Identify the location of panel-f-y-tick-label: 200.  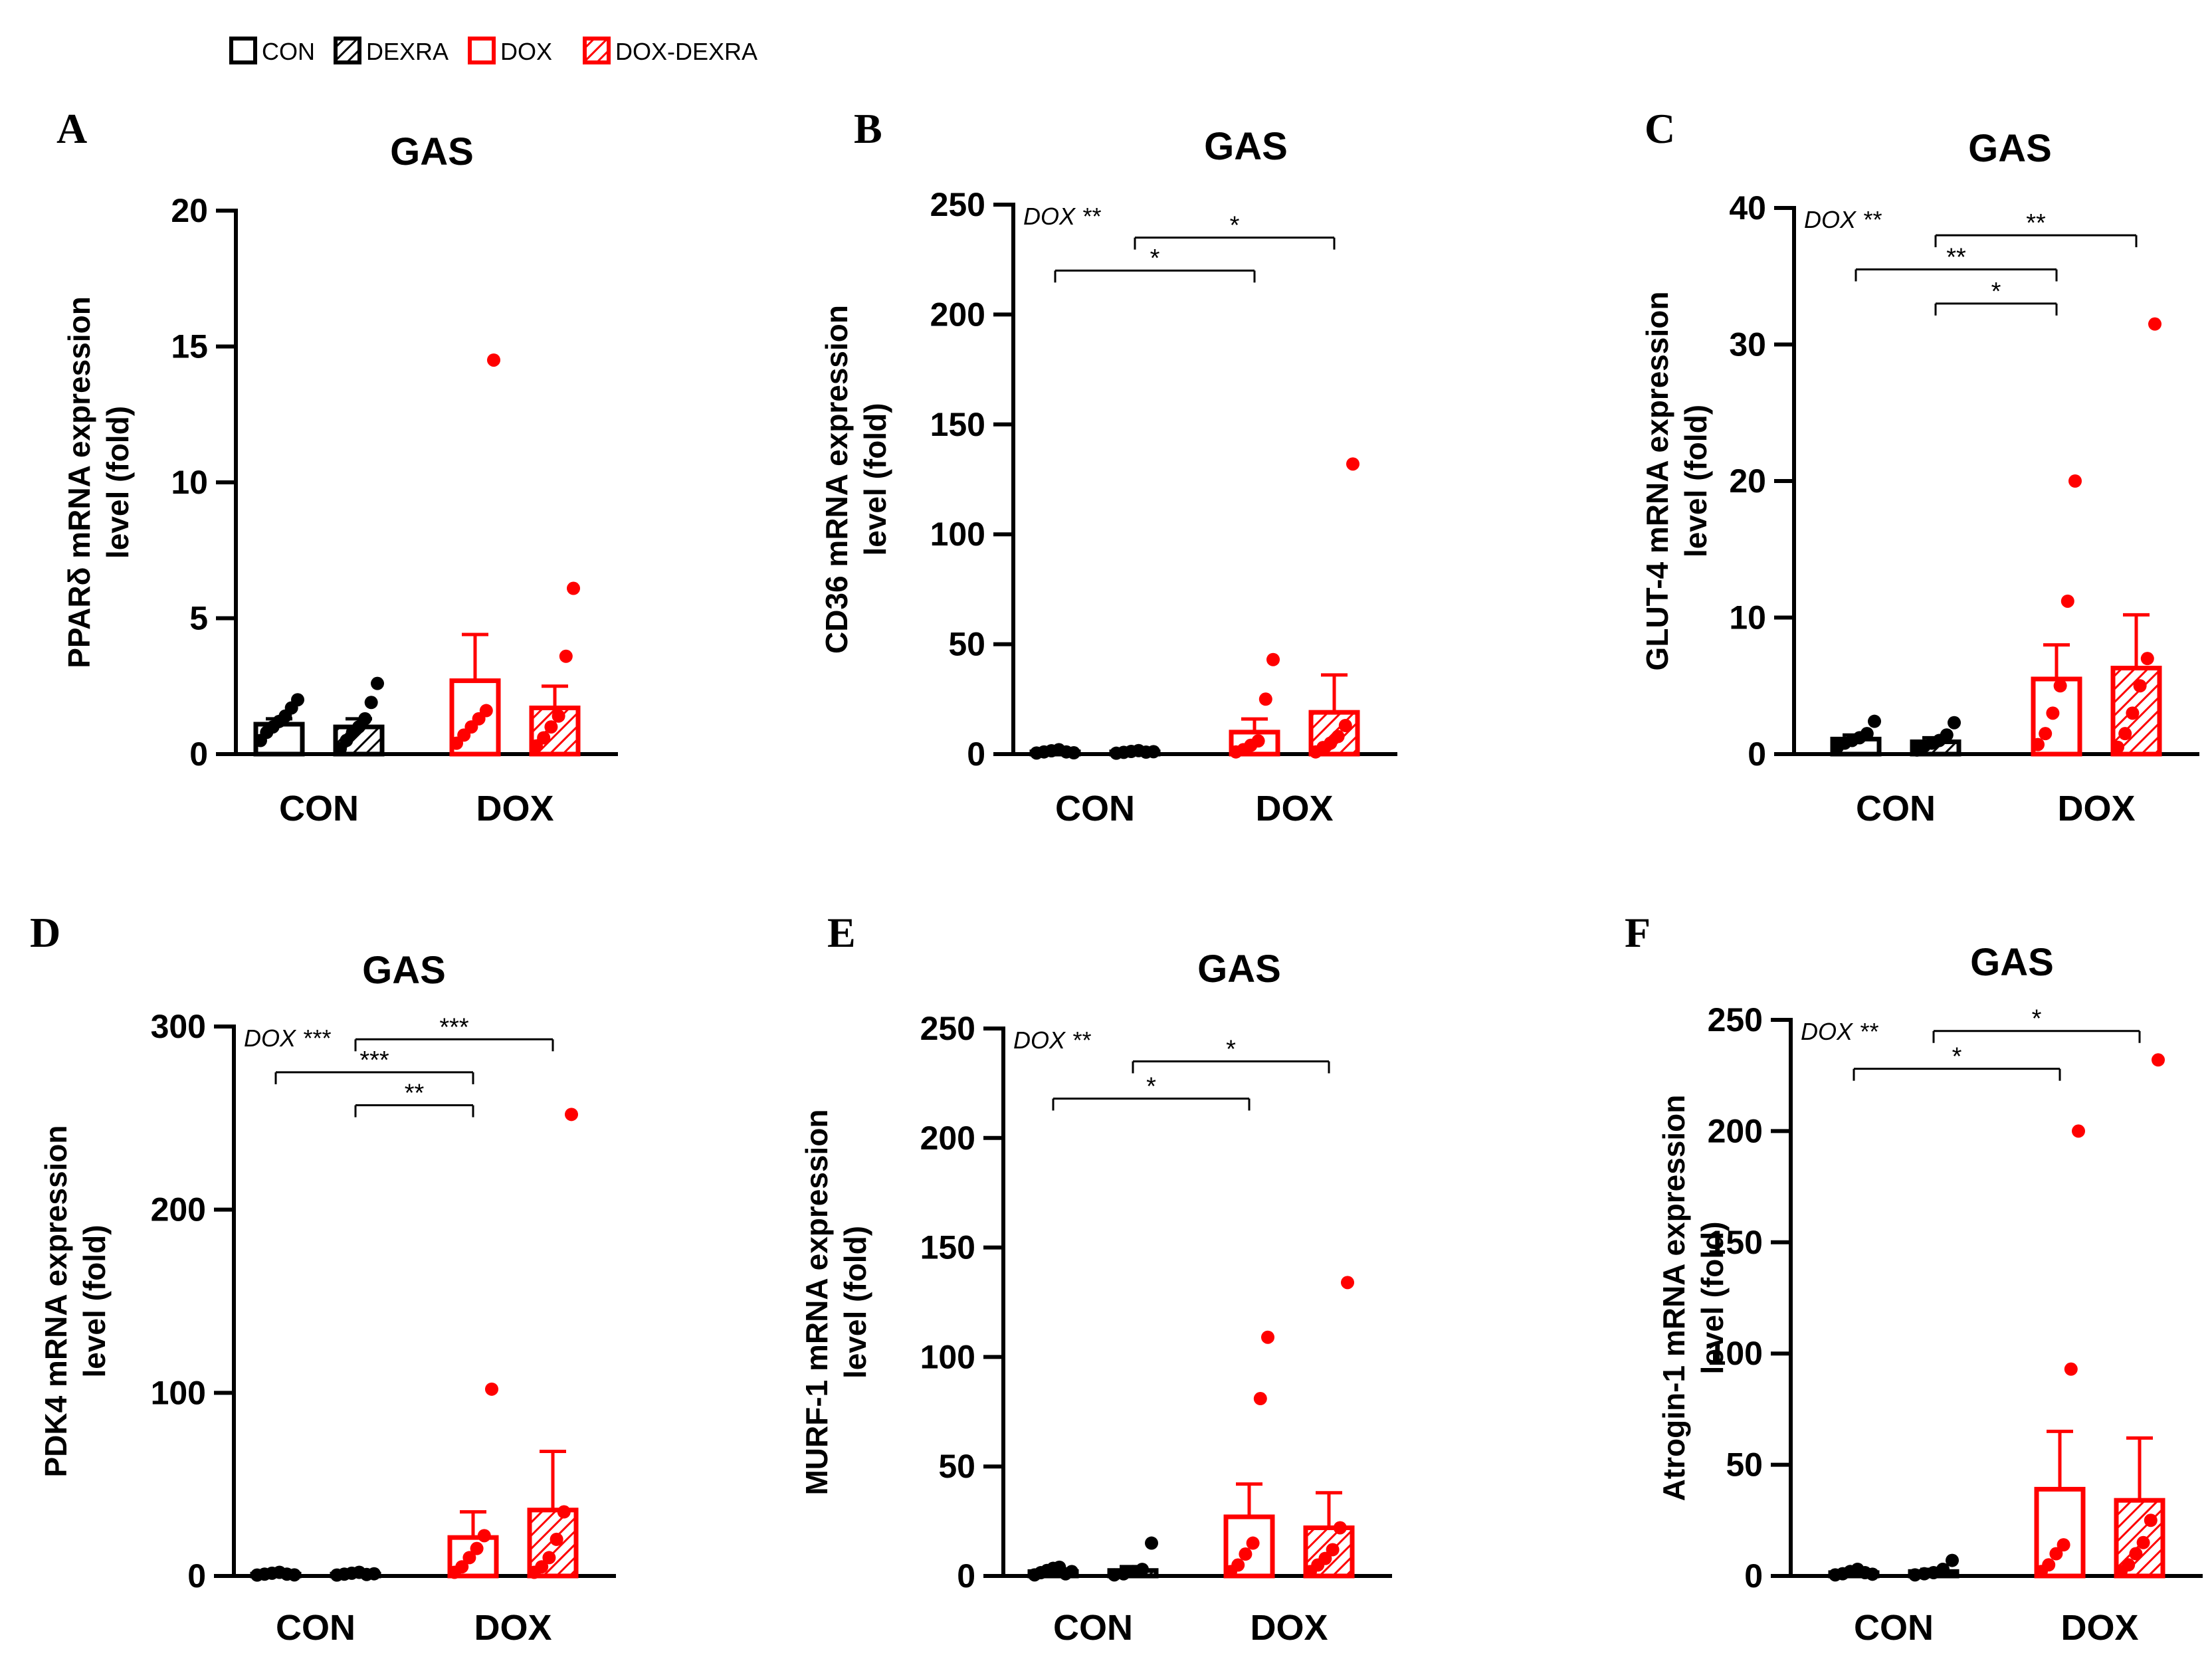
(1735, 1131).